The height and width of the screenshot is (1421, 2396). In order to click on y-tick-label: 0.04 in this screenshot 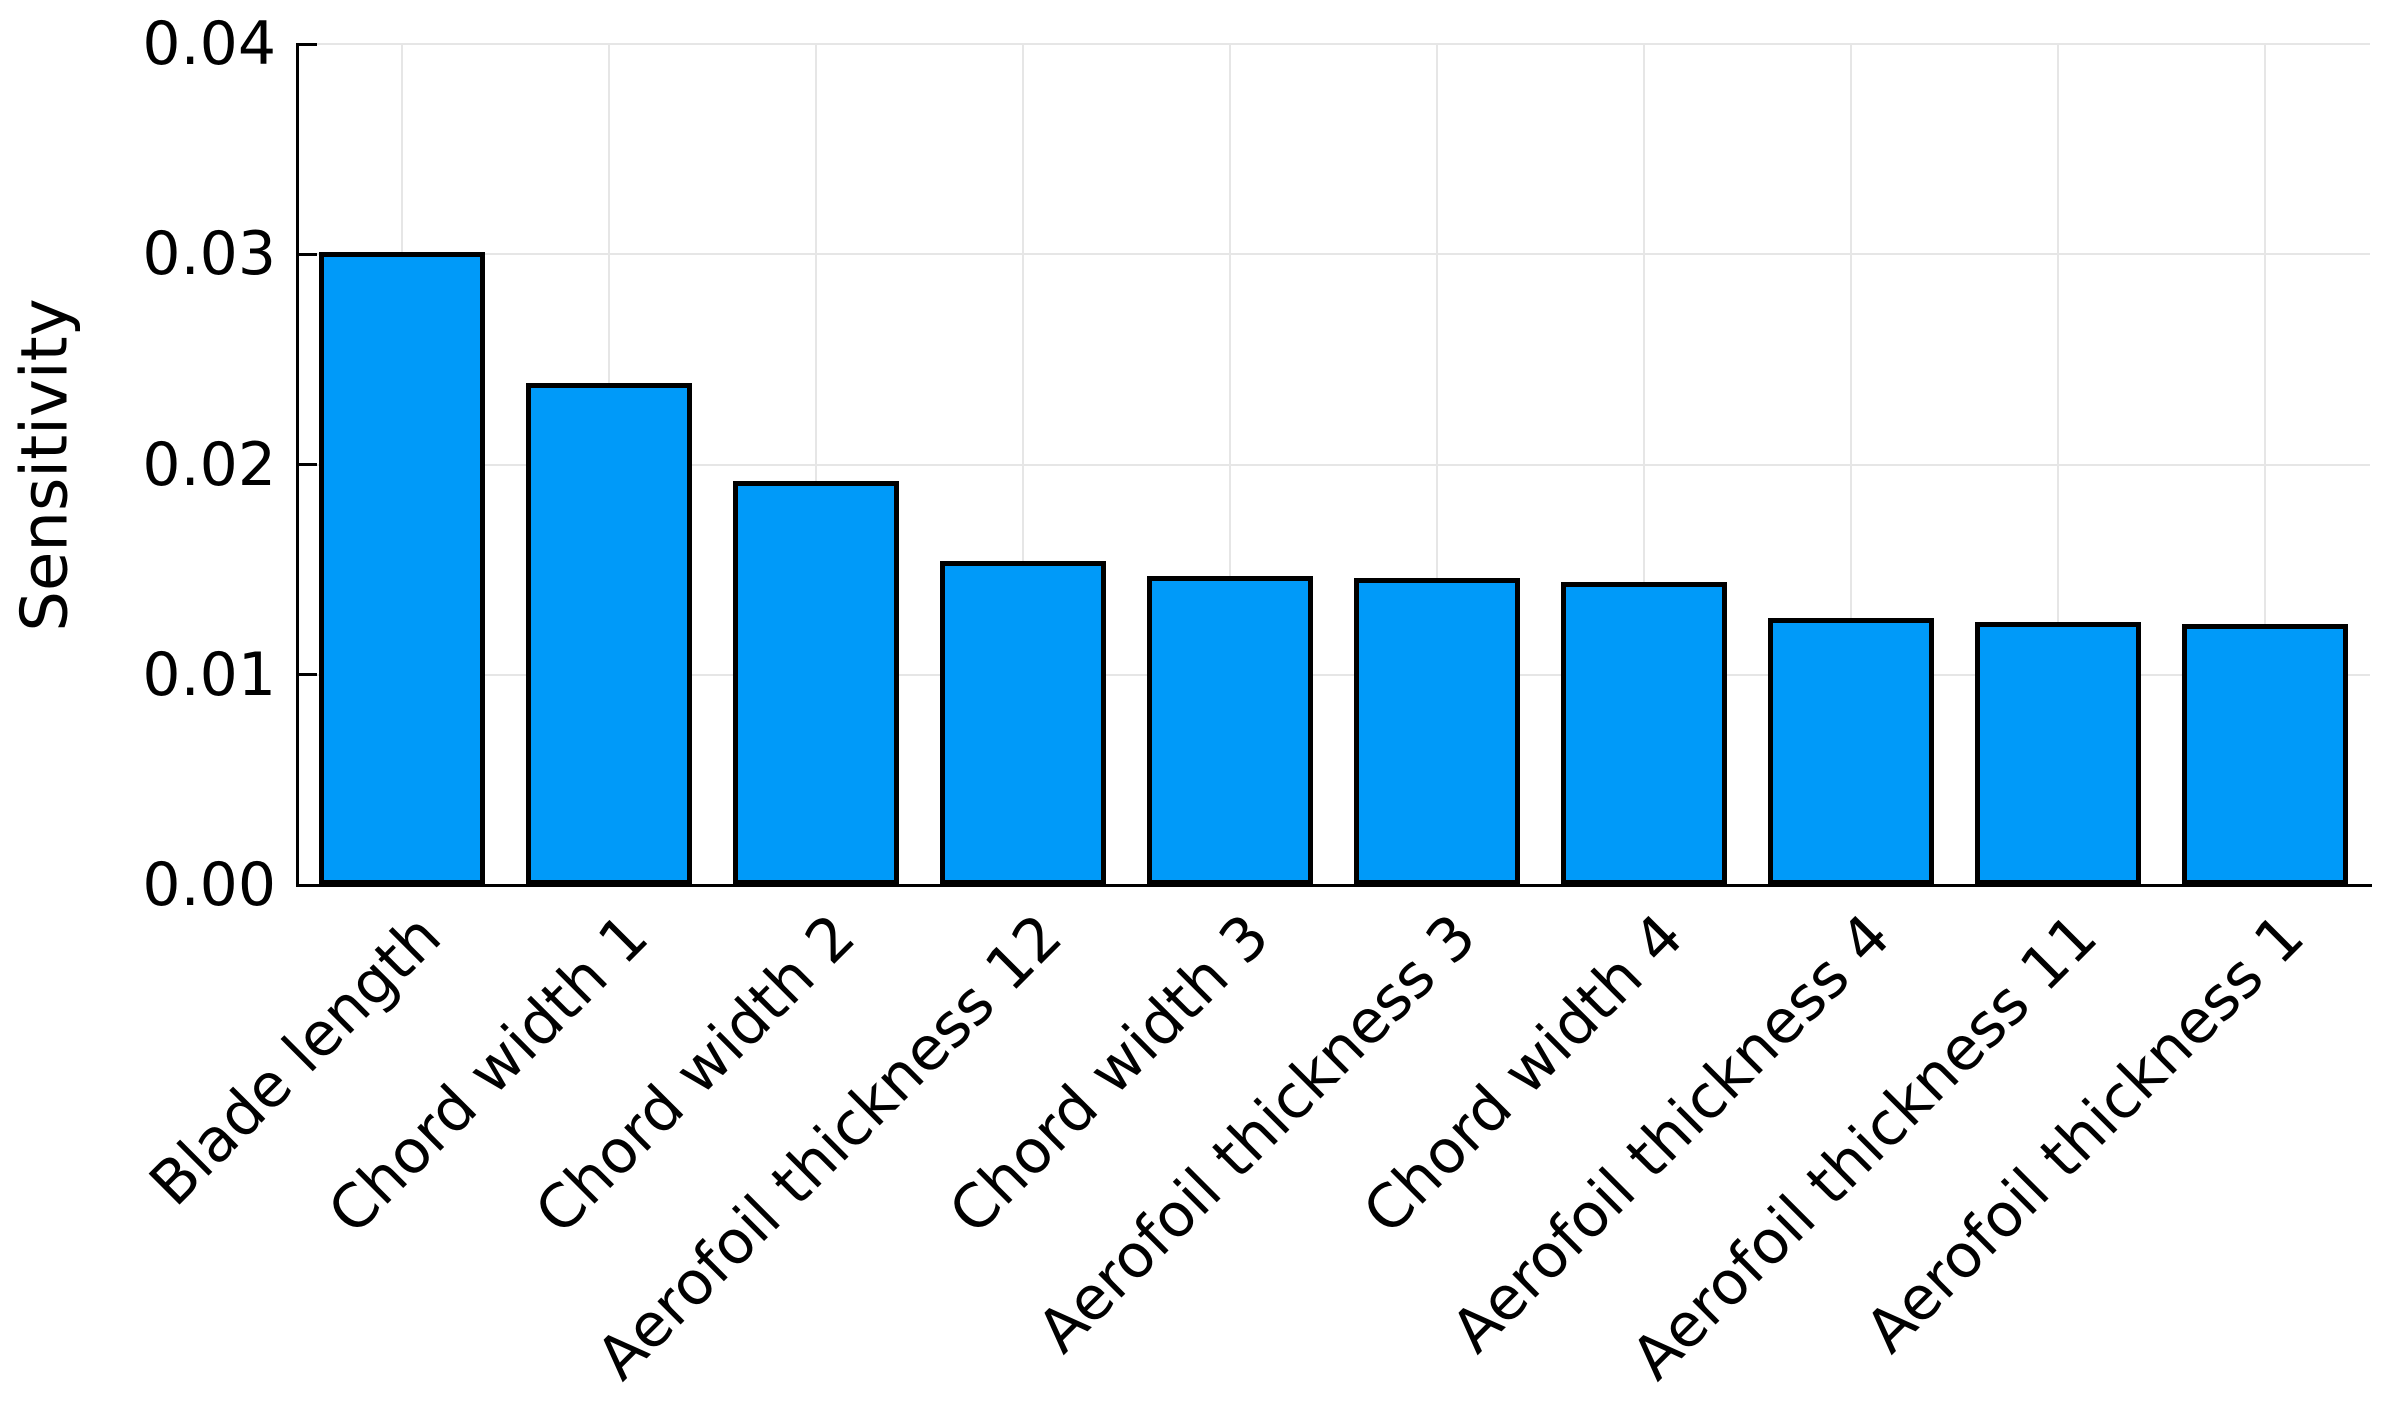, I will do `click(209, 44)`.